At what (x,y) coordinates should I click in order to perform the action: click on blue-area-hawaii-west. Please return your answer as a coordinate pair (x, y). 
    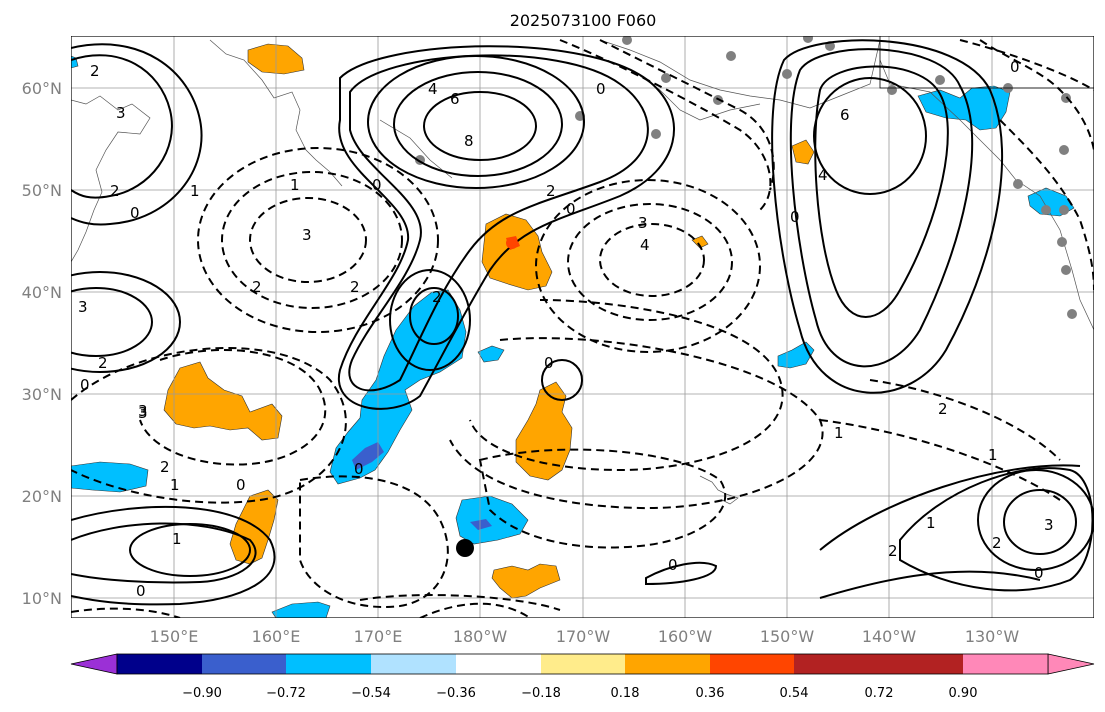
    Looking at the image, I should click on (492, 520).